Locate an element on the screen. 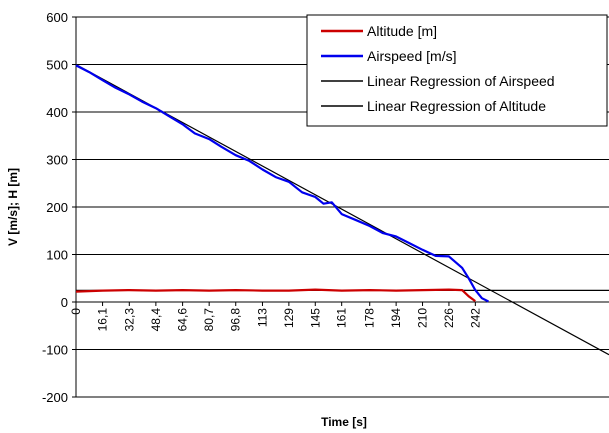  x-tick-label: 80,7 is located at coordinates (209, 320).